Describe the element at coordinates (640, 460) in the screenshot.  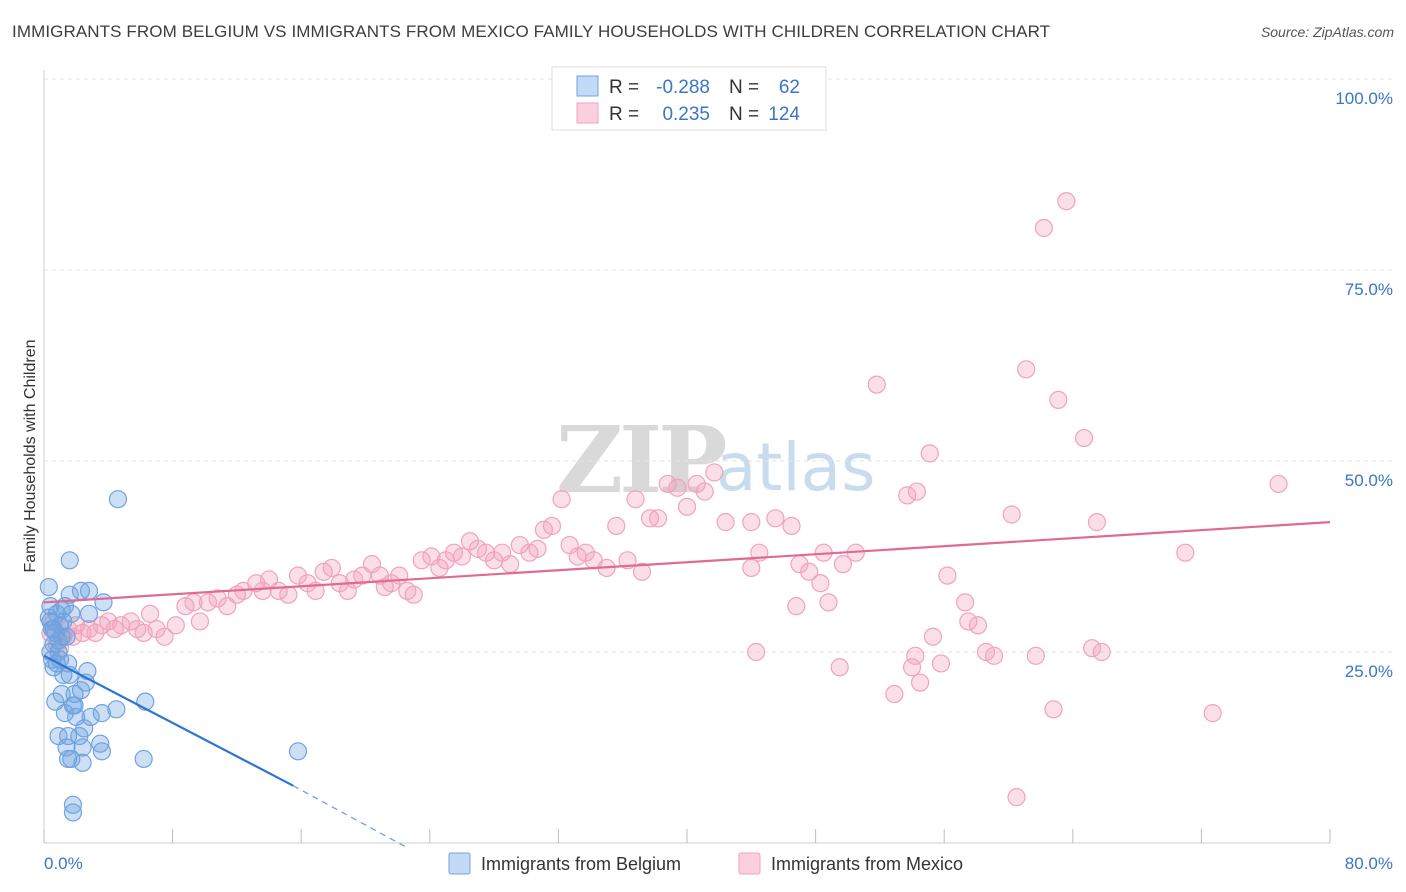
I see `watermark-zip: ZIP` at that location.